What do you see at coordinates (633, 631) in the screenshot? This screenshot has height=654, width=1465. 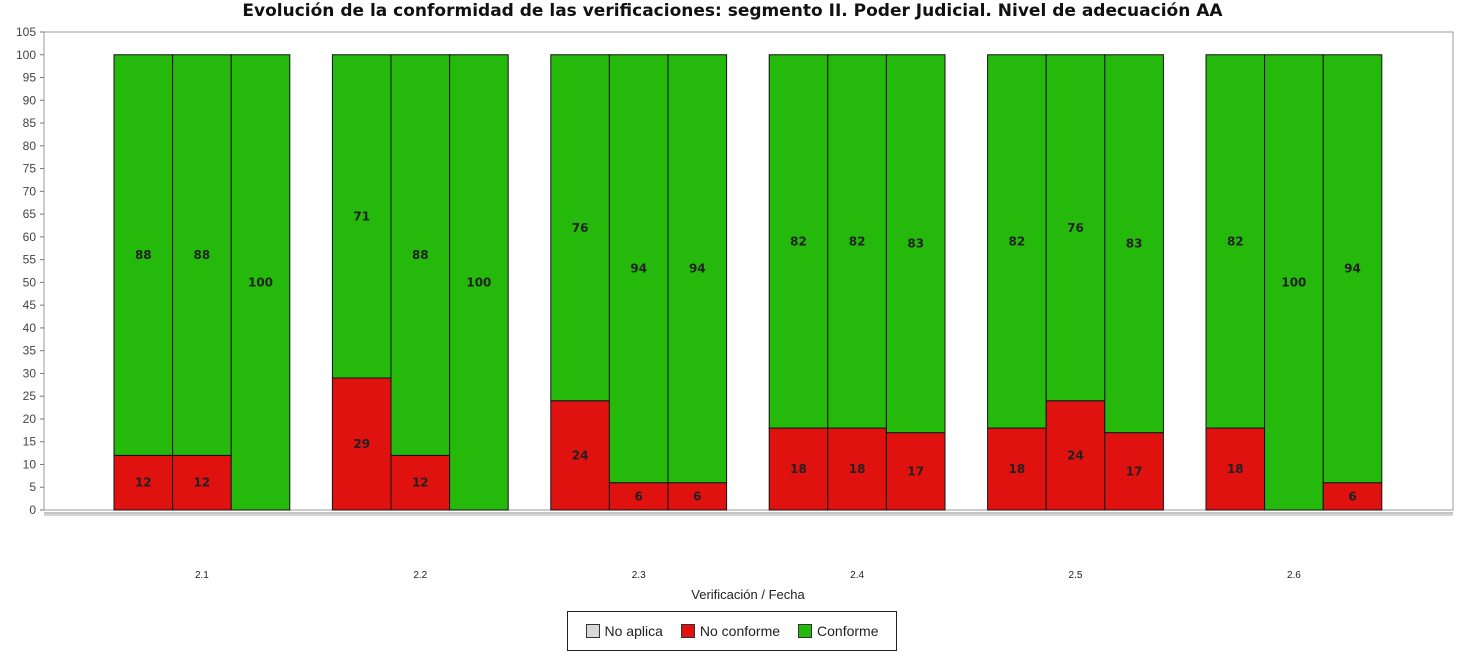 I see `legend-label: No aplica` at bounding box center [633, 631].